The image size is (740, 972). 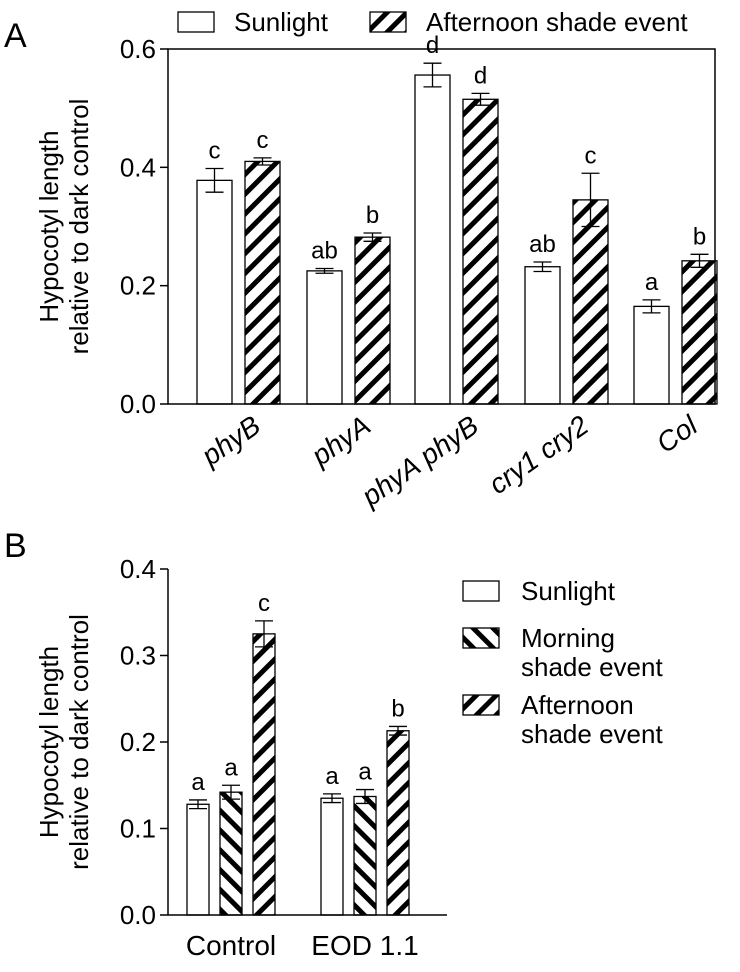 I want to click on legend-label: Morning shade event, so click(x=592, y=652).